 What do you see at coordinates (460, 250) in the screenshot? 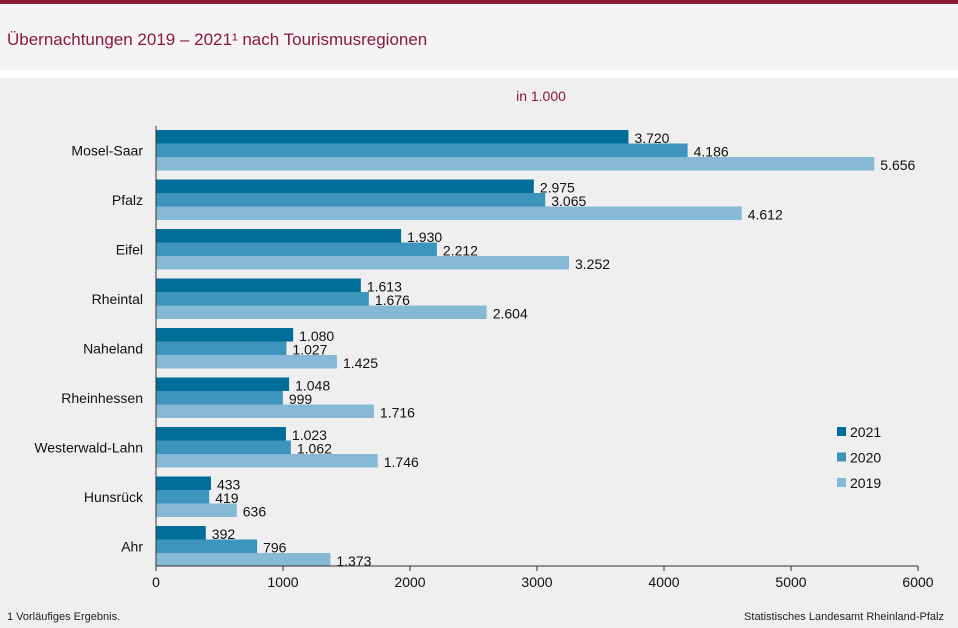
I see `data-label: 2.212` at bounding box center [460, 250].